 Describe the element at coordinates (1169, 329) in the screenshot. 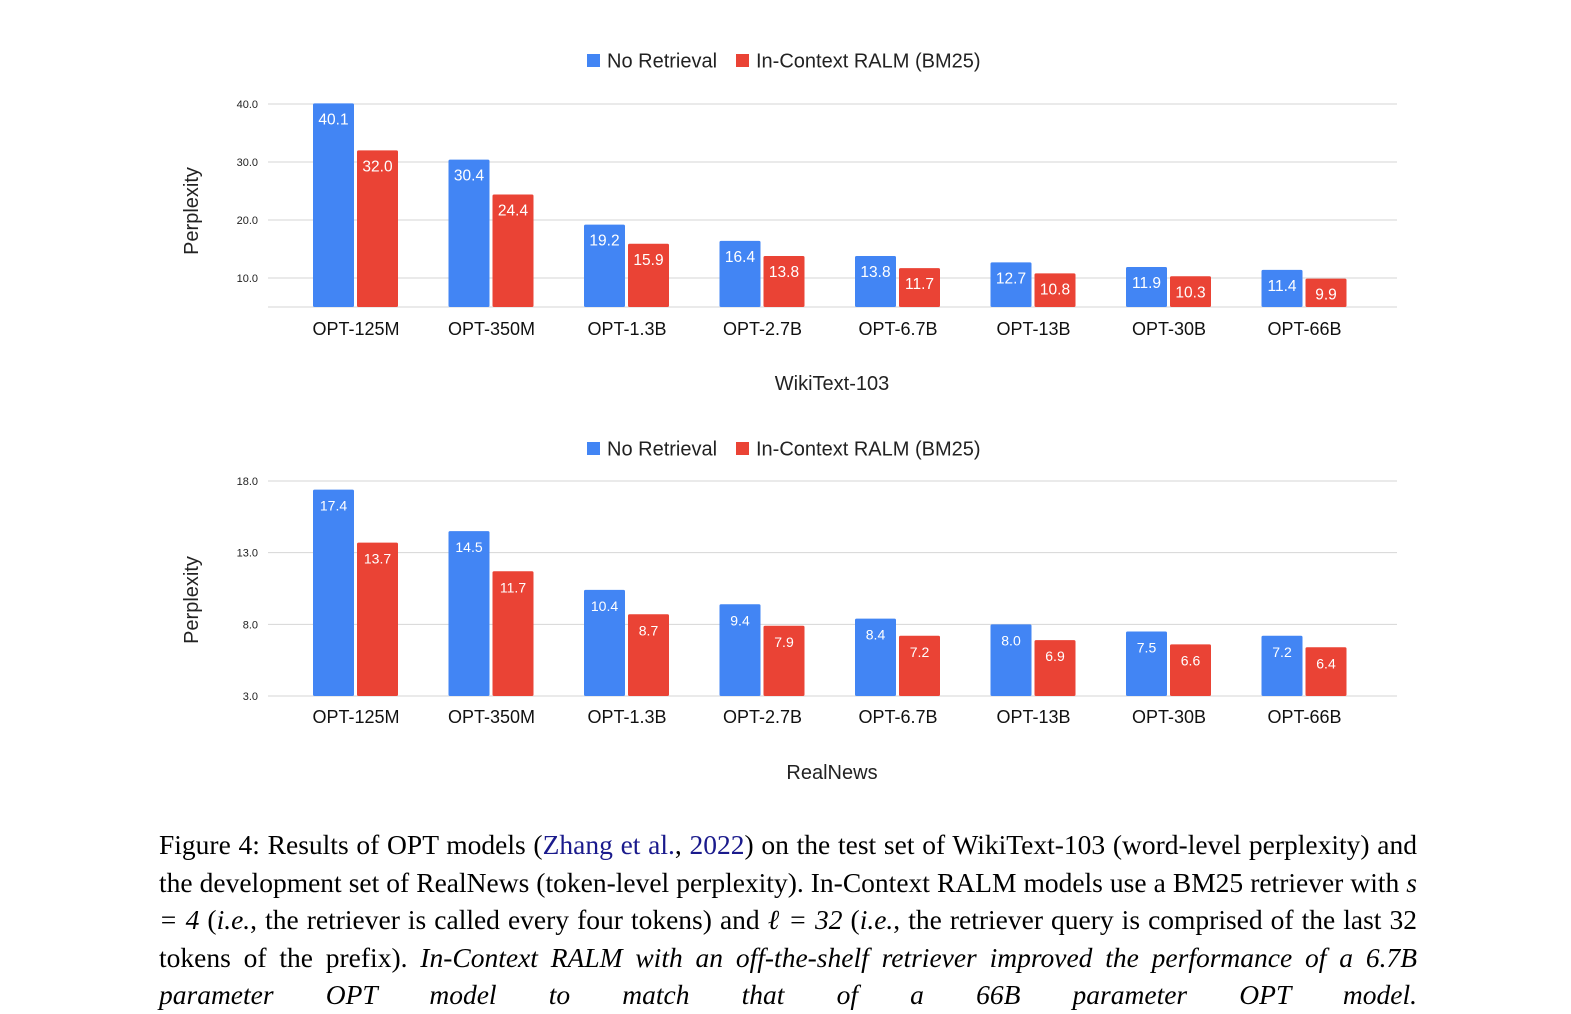

I see `wikitext-x-tick-label: OPT-30B` at that location.